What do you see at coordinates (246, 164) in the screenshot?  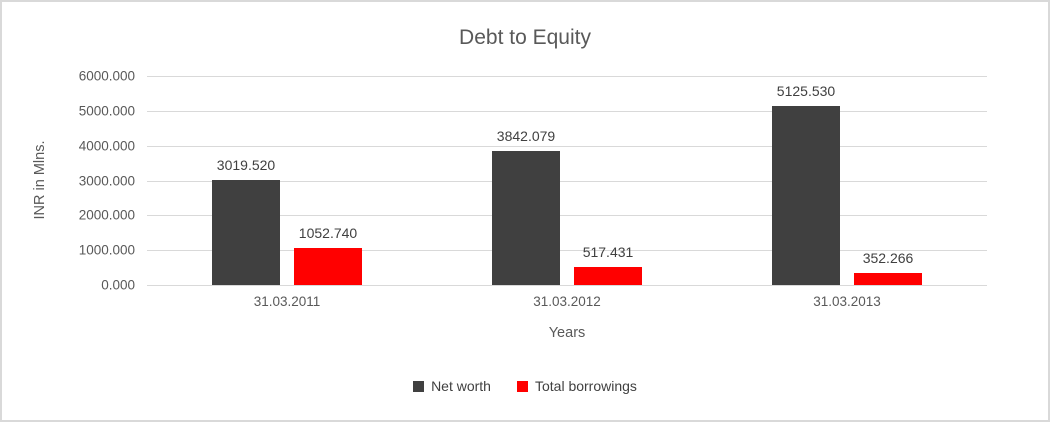 I see `bar-value-label: 3019.520` at bounding box center [246, 164].